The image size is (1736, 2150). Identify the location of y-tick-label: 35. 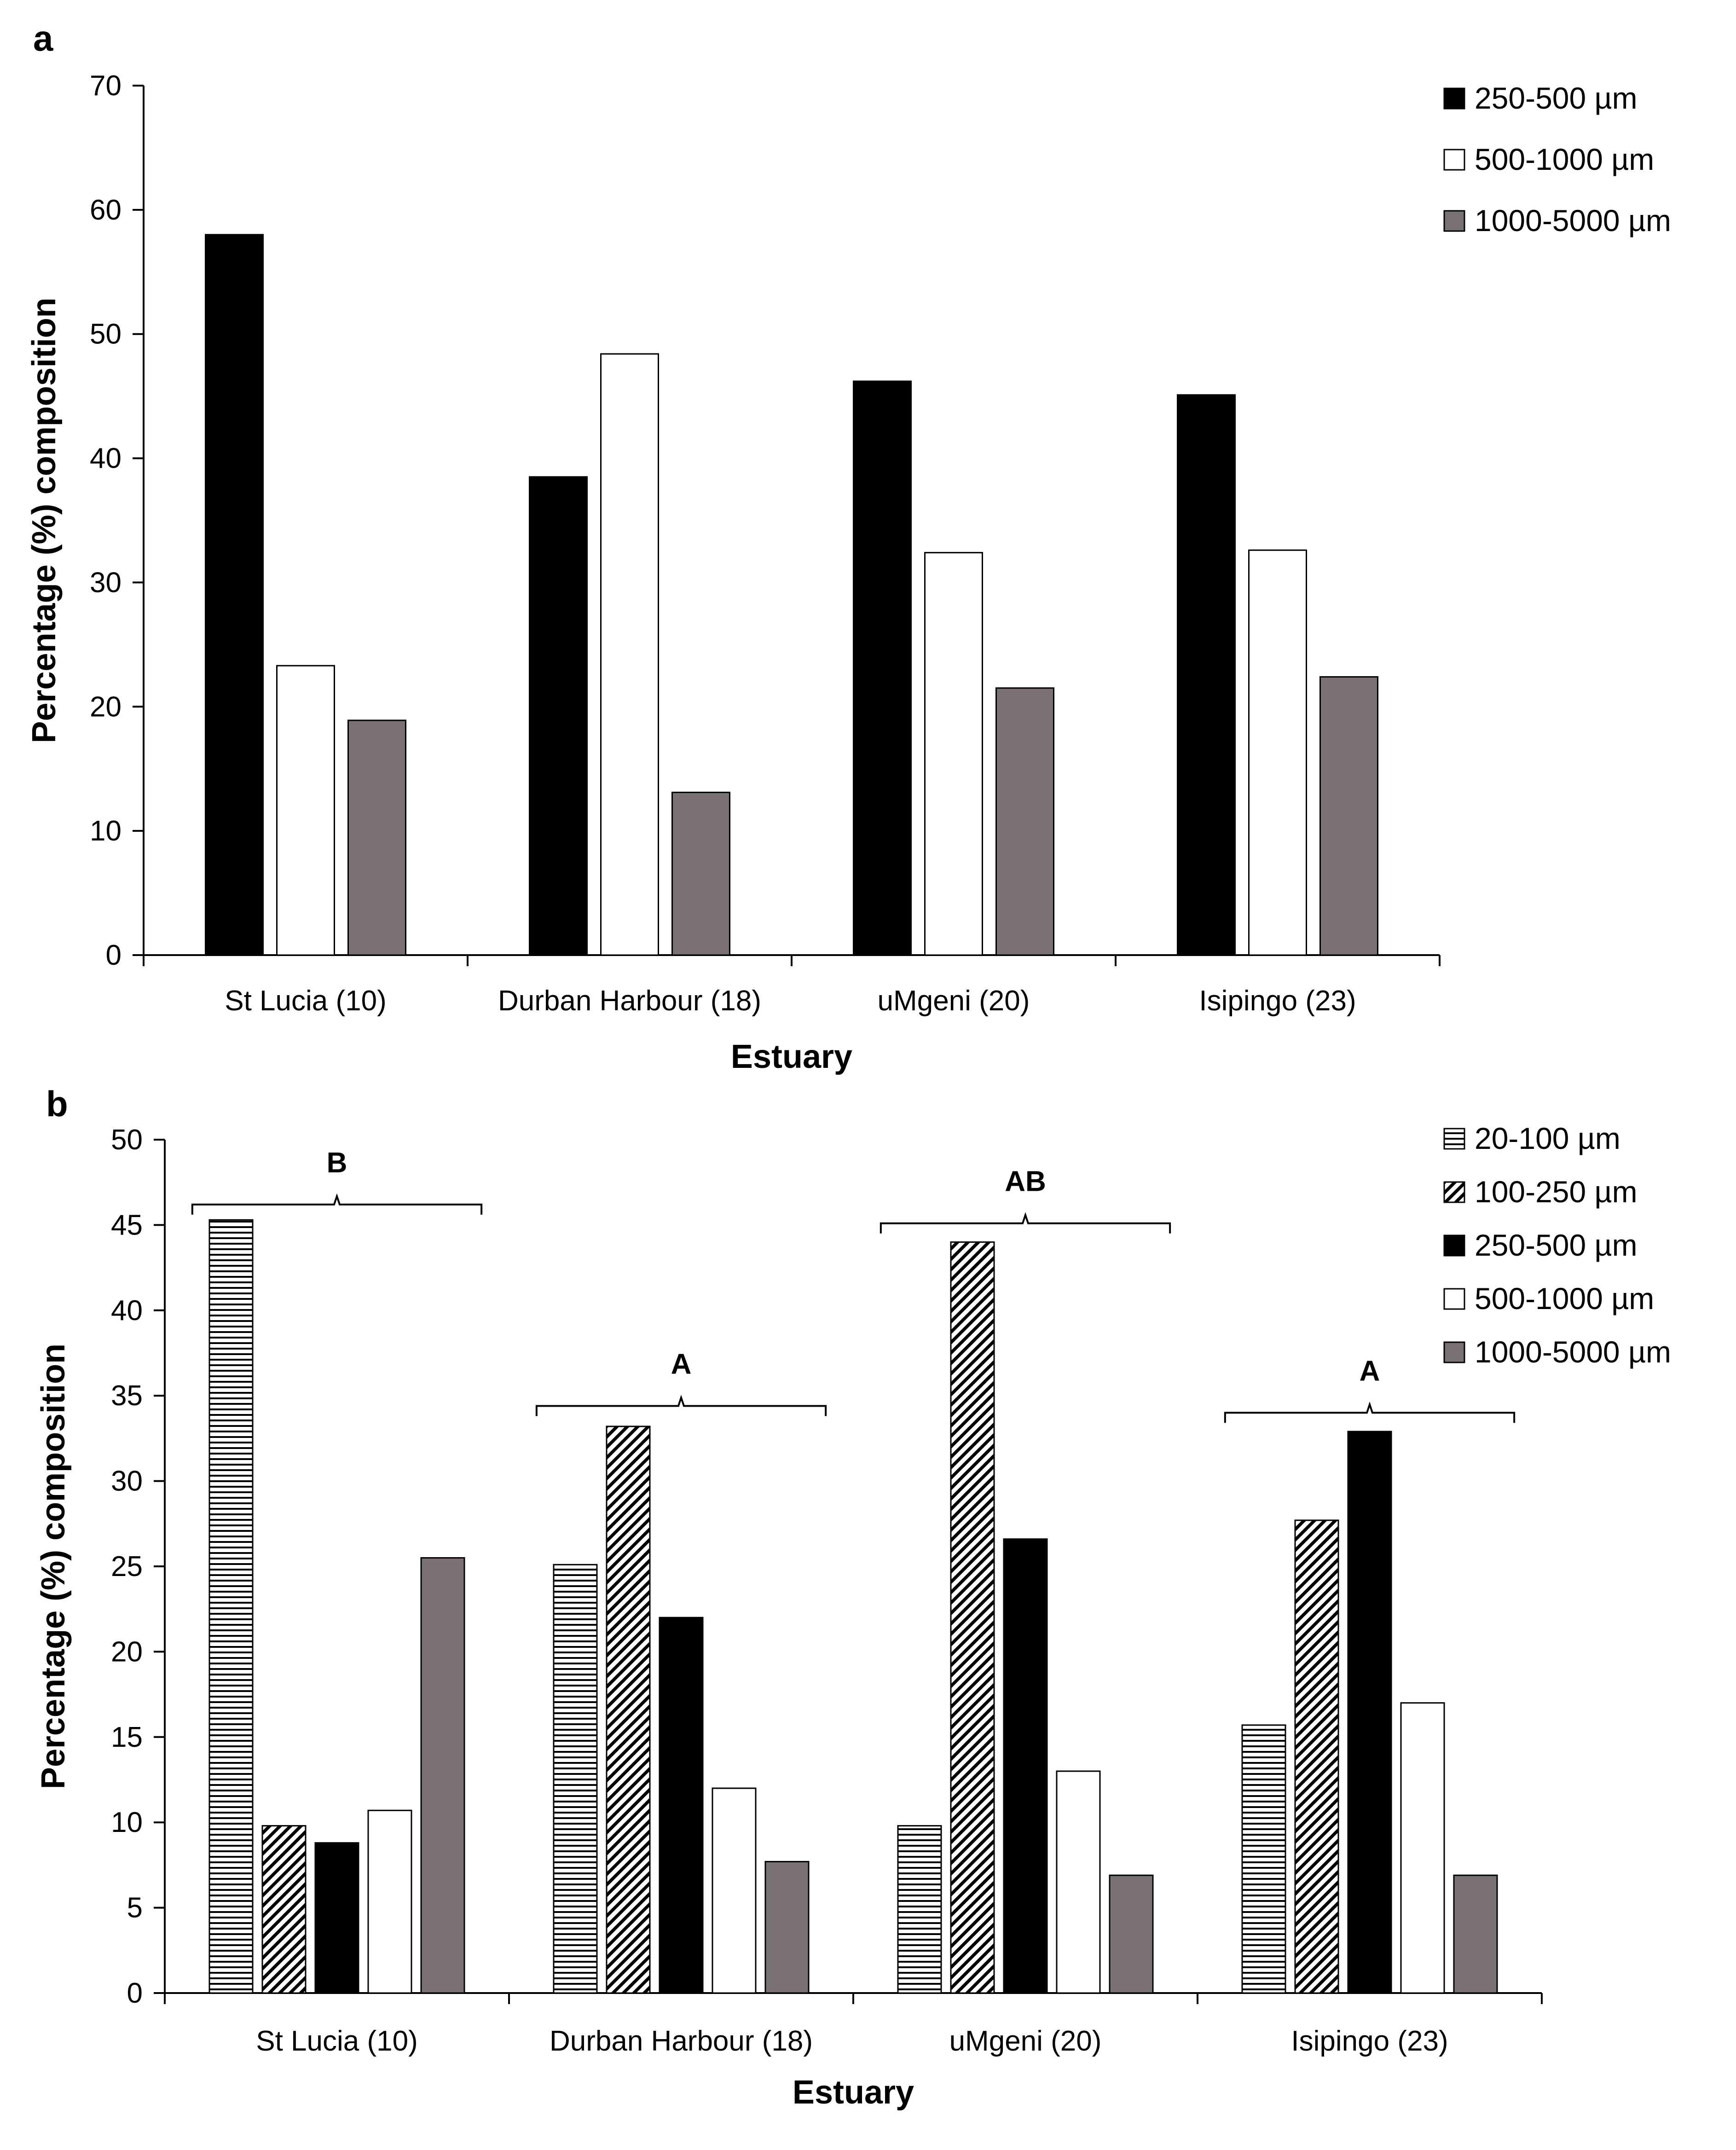
(127, 1396).